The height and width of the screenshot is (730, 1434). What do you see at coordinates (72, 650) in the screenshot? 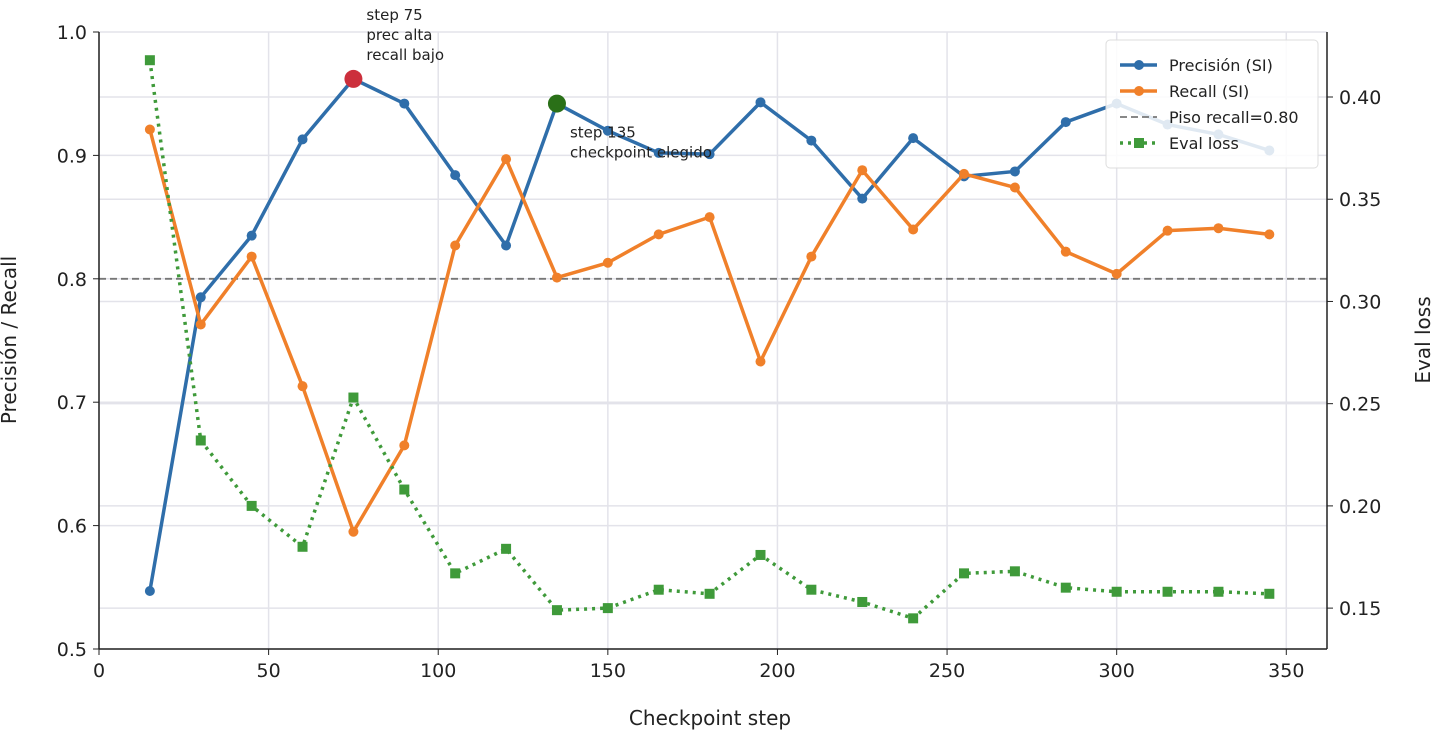
I see `y-tick-label: 0.5` at bounding box center [72, 650].